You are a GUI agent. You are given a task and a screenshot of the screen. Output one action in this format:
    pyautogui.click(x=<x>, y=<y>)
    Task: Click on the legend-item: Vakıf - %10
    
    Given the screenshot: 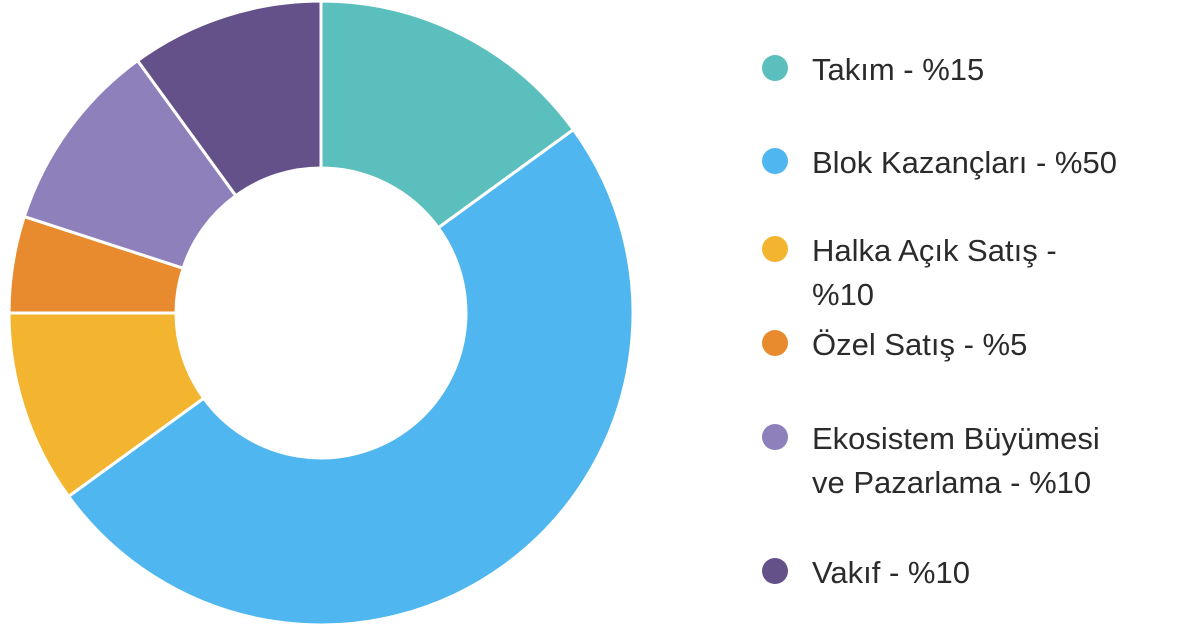 What is the action you would take?
    pyautogui.click(x=944, y=573)
    